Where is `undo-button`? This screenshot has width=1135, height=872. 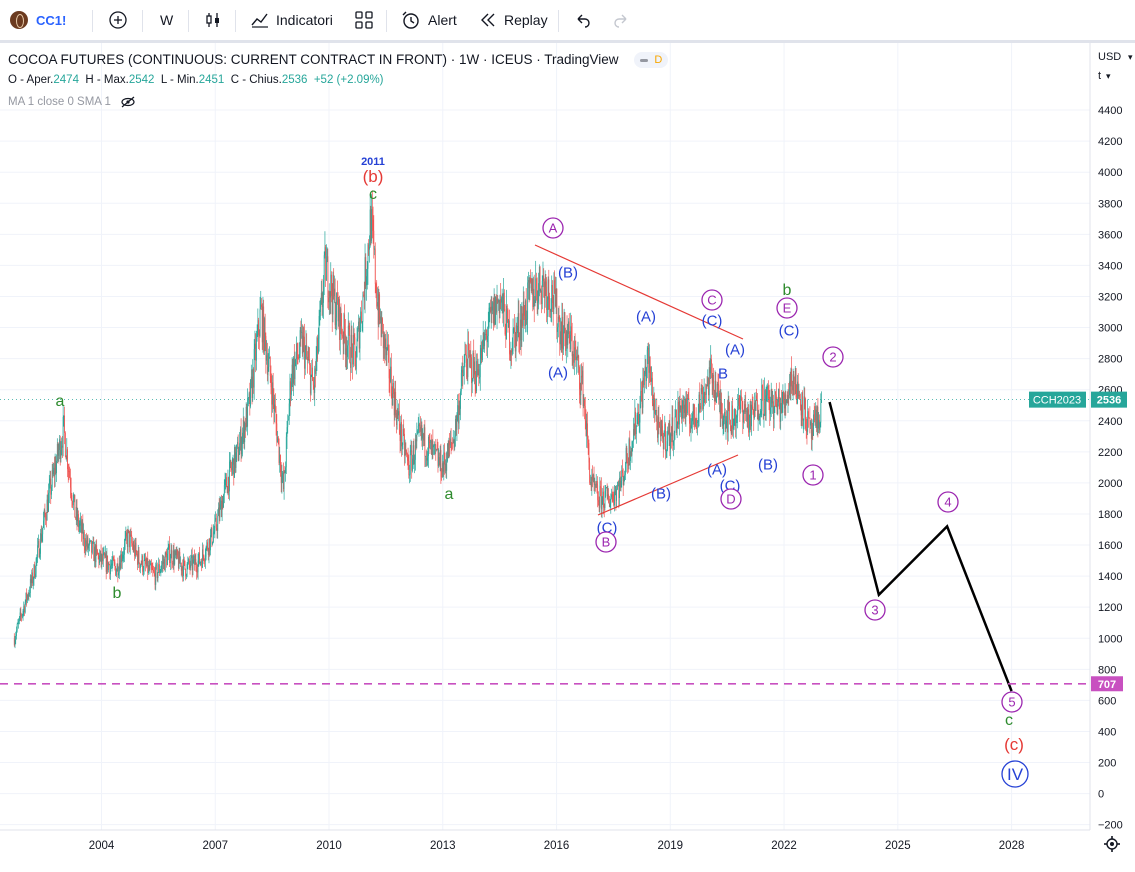 undo-button is located at coordinates (583, 20).